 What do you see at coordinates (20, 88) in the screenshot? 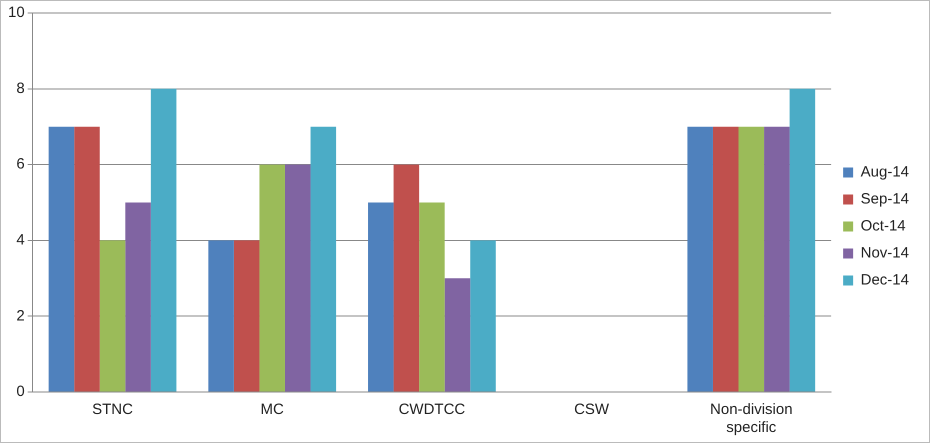
I see `y-tick-label: 8` at bounding box center [20, 88].